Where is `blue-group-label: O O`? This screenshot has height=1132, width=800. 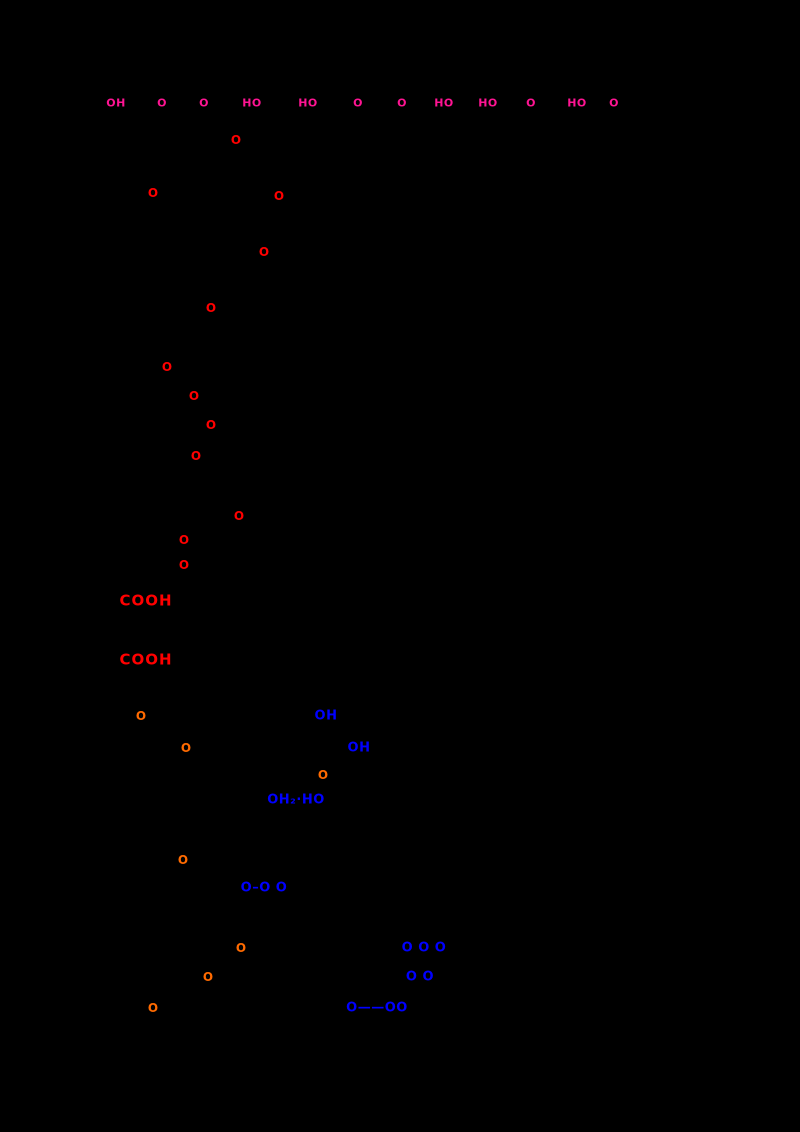 blue-group-label: O O is located at coordinates (420, 977).